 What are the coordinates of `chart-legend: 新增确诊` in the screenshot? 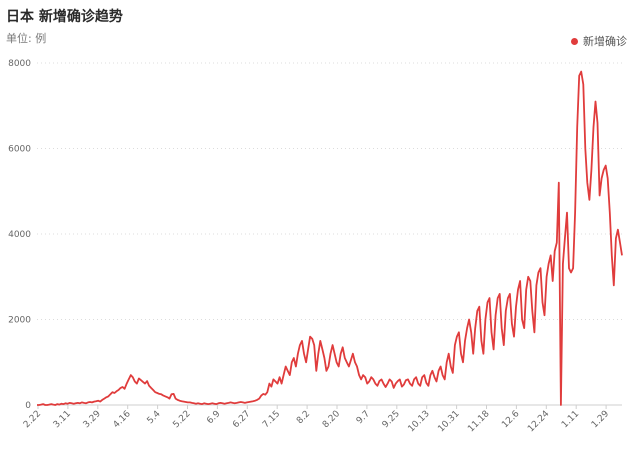 It's located at (599, 41).